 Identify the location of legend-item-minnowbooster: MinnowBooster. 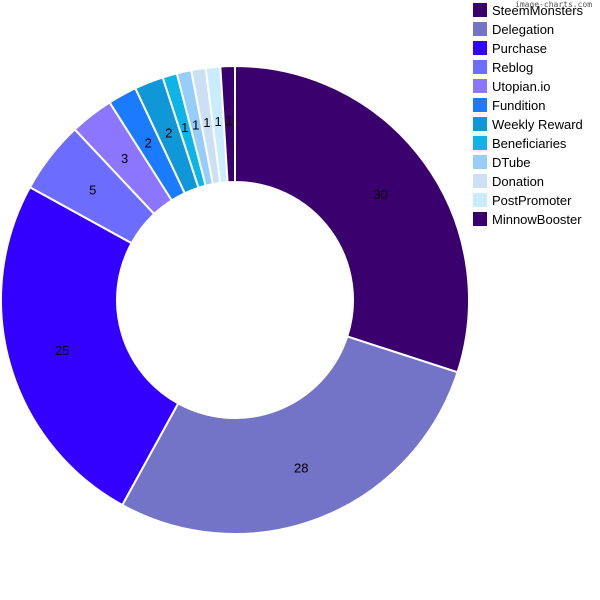
(527, 219).